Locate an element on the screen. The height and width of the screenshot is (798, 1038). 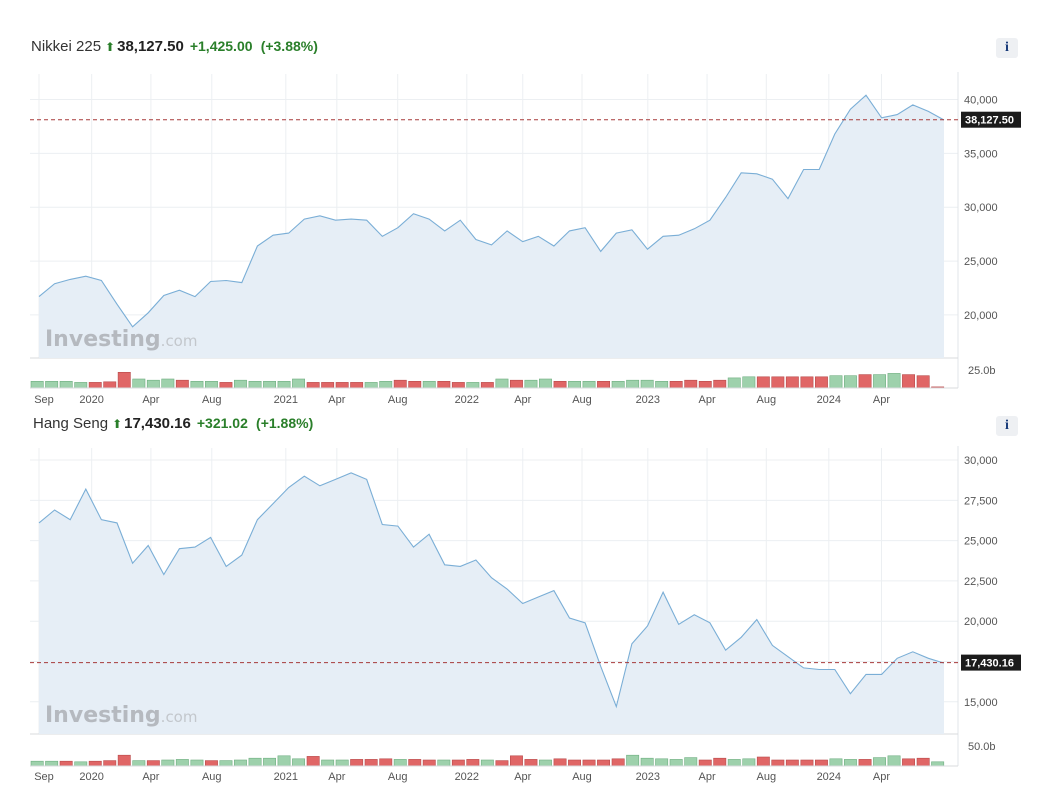
x-tick-label: Sep is located at coordinates (44, 777).